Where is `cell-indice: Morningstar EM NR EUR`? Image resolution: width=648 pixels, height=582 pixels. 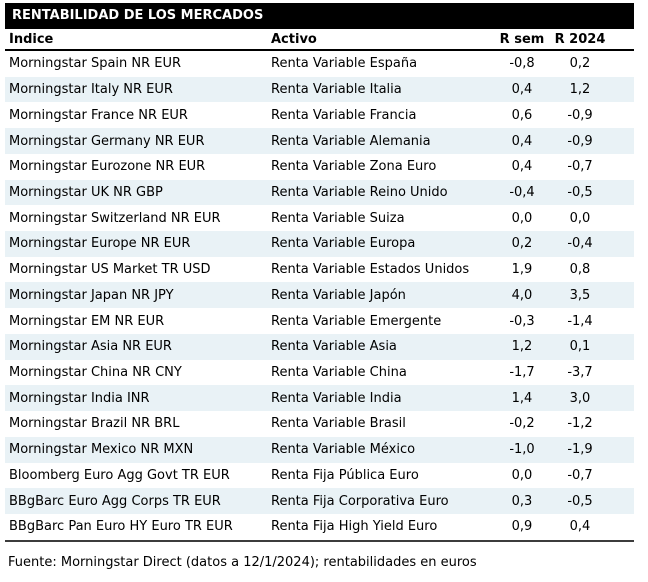
cell-indice: Morningstar EM NR EUR is located at coordinates (87, 321).